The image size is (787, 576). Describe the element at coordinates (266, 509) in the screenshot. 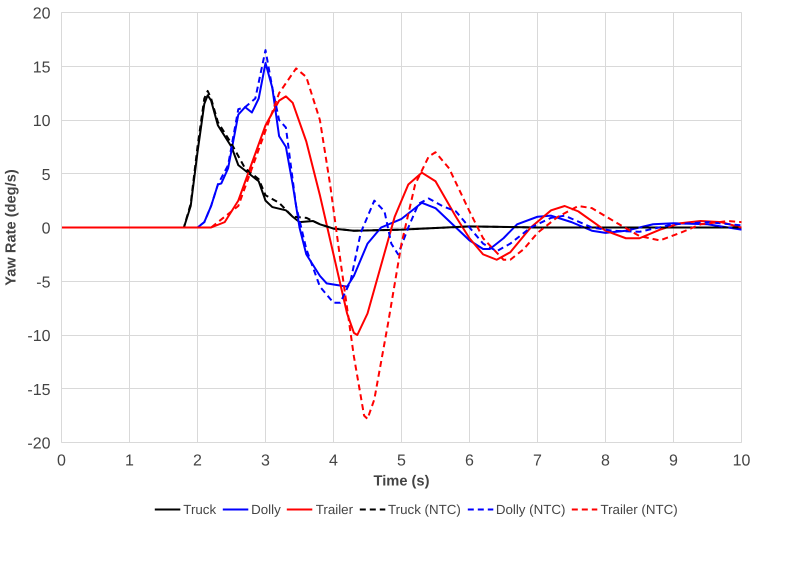

I see `legend-label: Dolly` at that location.